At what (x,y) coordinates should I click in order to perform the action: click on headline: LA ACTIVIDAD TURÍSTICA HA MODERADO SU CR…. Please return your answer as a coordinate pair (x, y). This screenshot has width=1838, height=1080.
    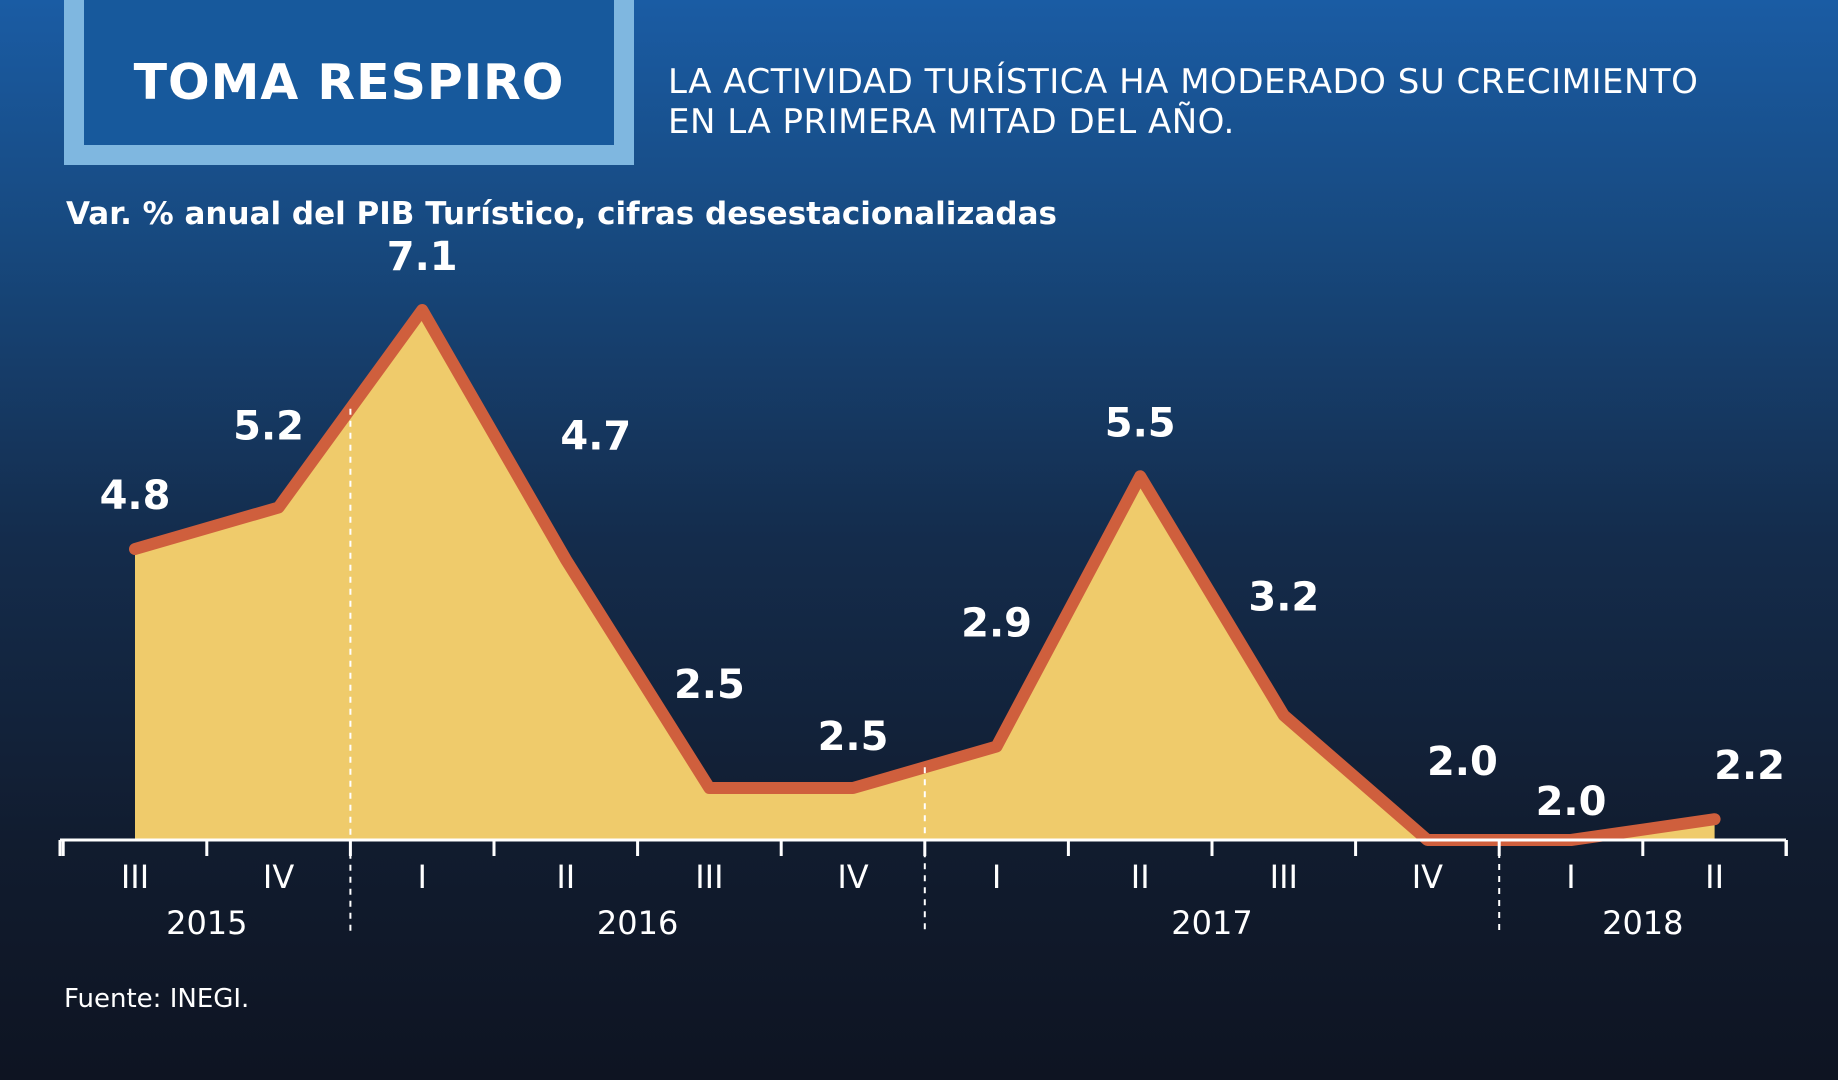
    Looking at the image, I should click on (1193, 102).